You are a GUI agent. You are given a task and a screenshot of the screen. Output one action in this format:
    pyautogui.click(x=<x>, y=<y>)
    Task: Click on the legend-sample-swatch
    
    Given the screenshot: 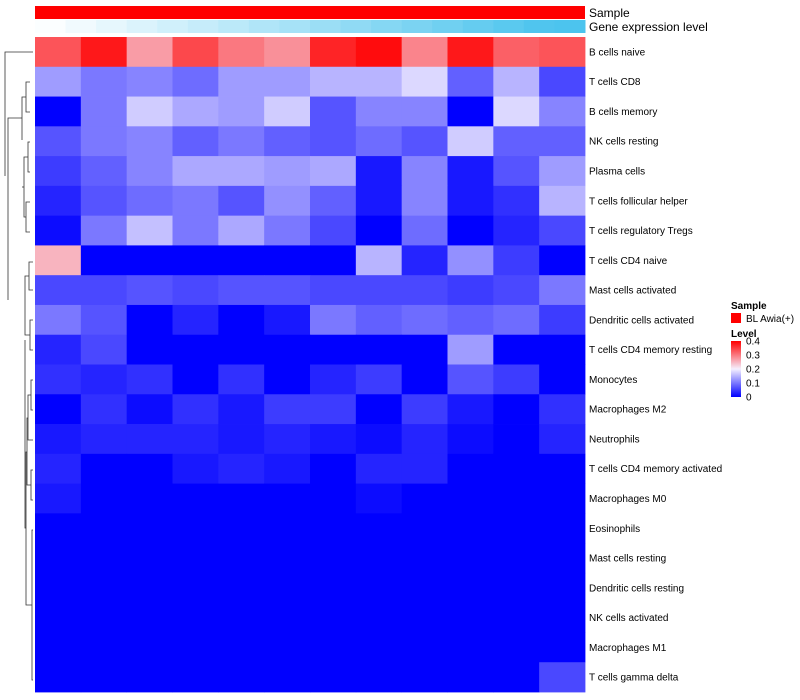 What is the action you would take?
    pyautogui.click(x=736, y=318)
    